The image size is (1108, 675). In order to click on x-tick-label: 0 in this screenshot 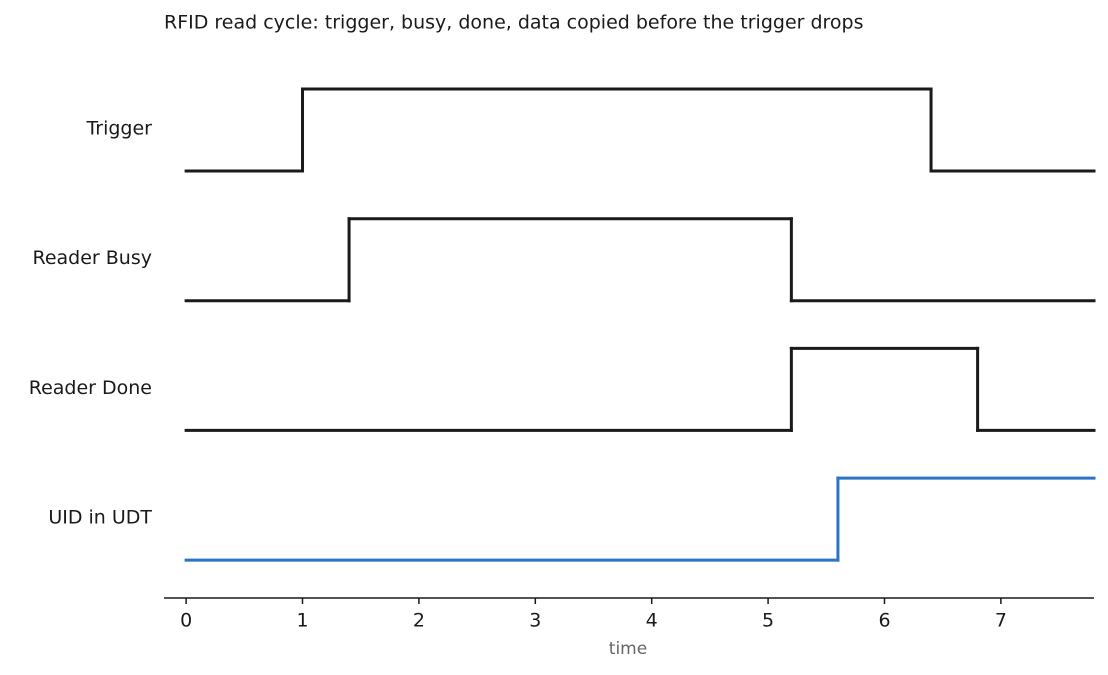, I will do `click(186, 621)`.